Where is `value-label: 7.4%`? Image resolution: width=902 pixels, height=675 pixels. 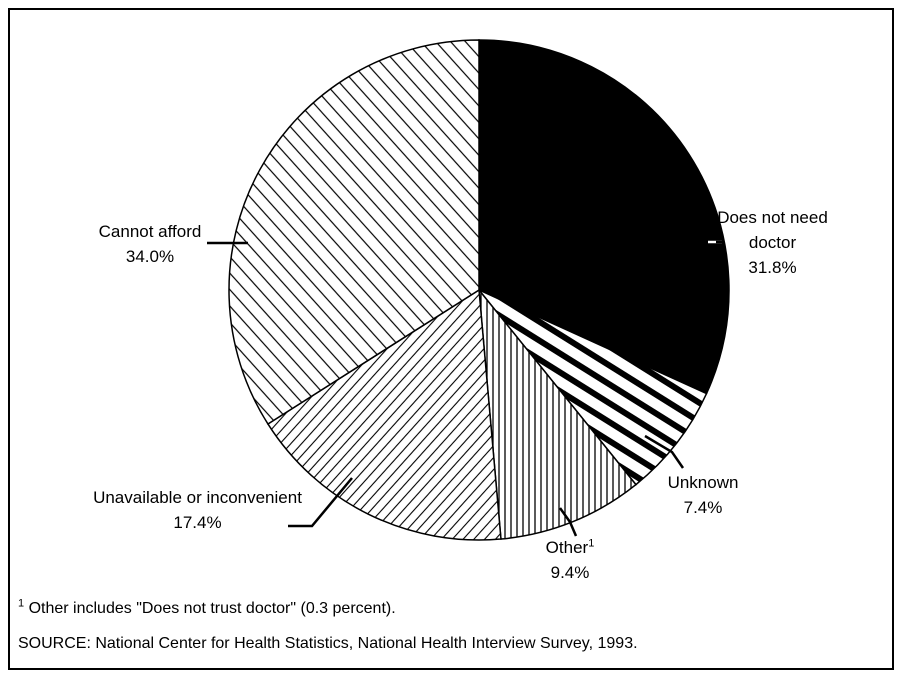
value-label: 7.4% is located at coordinates (703, 507).